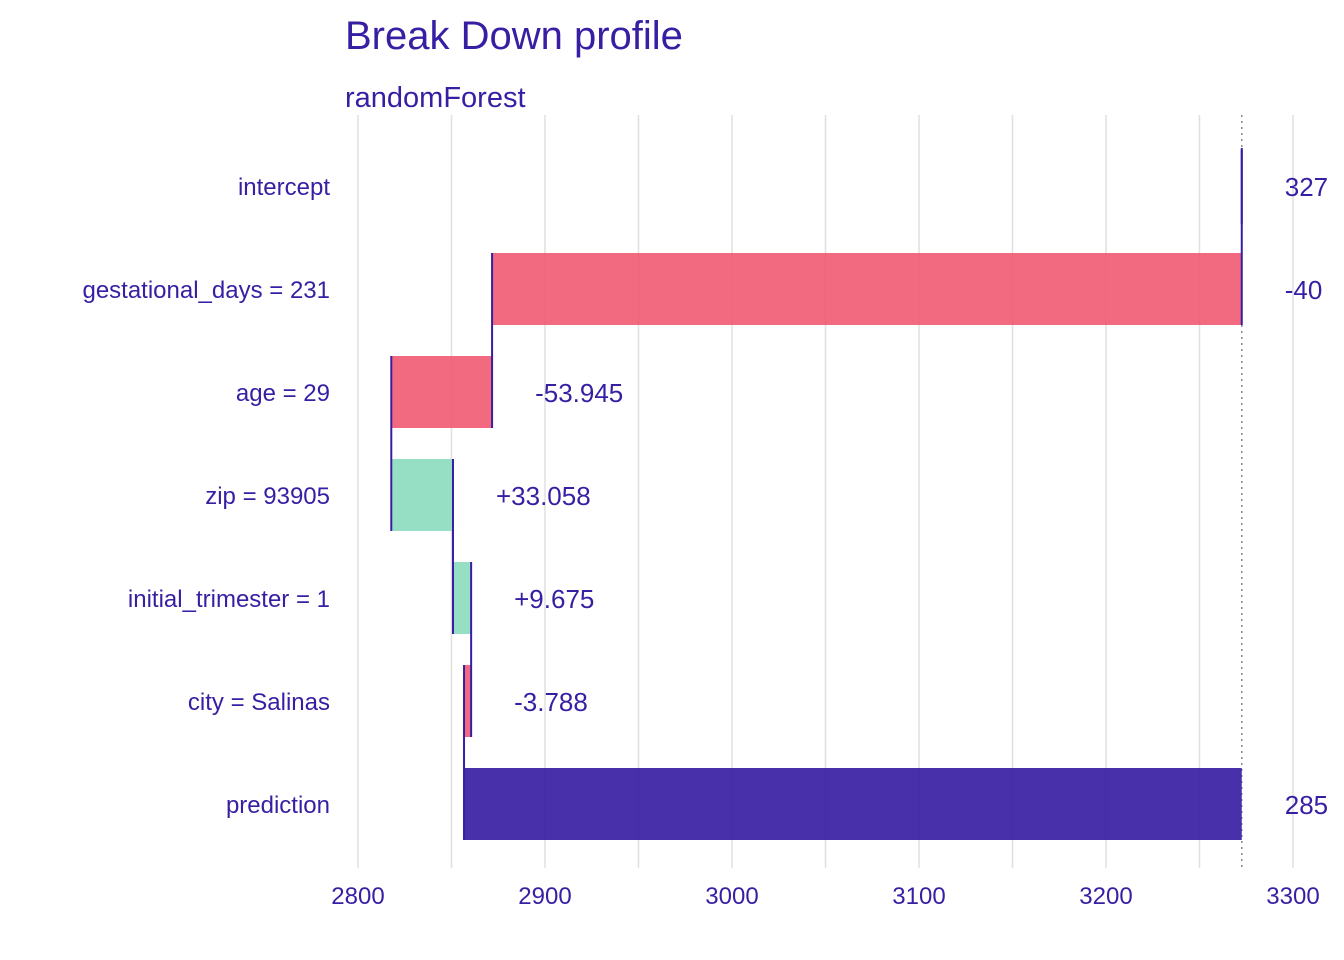 The image size is (1344, 960). Describe the element at coordinates (1292, 896) in the screenshot. I see `x-tick-label: 3300` at that location.